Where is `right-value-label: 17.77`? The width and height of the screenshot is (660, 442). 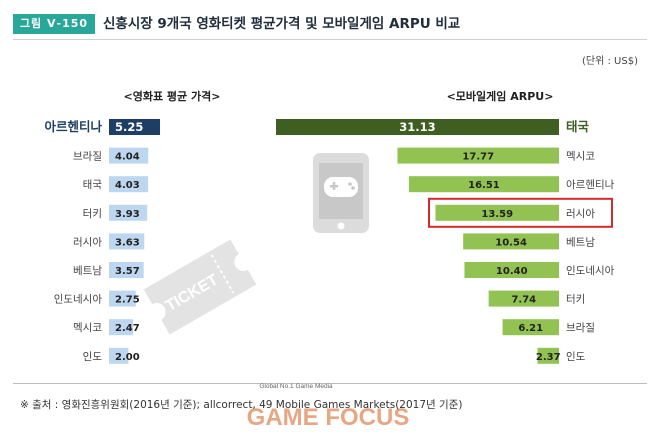 right-value-label: 17.77 is located at coordinates (478, 157).